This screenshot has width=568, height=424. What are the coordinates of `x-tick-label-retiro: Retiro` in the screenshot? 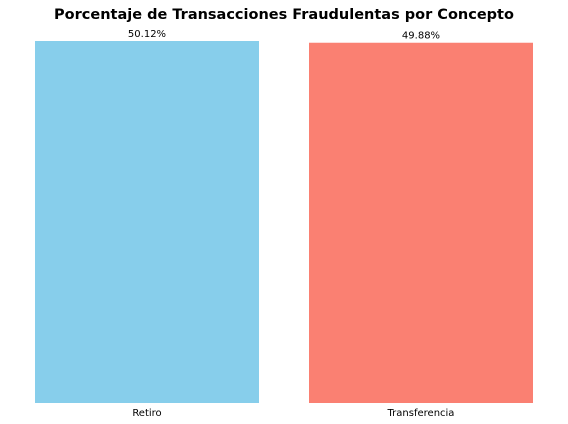 It's located at (146, 413).